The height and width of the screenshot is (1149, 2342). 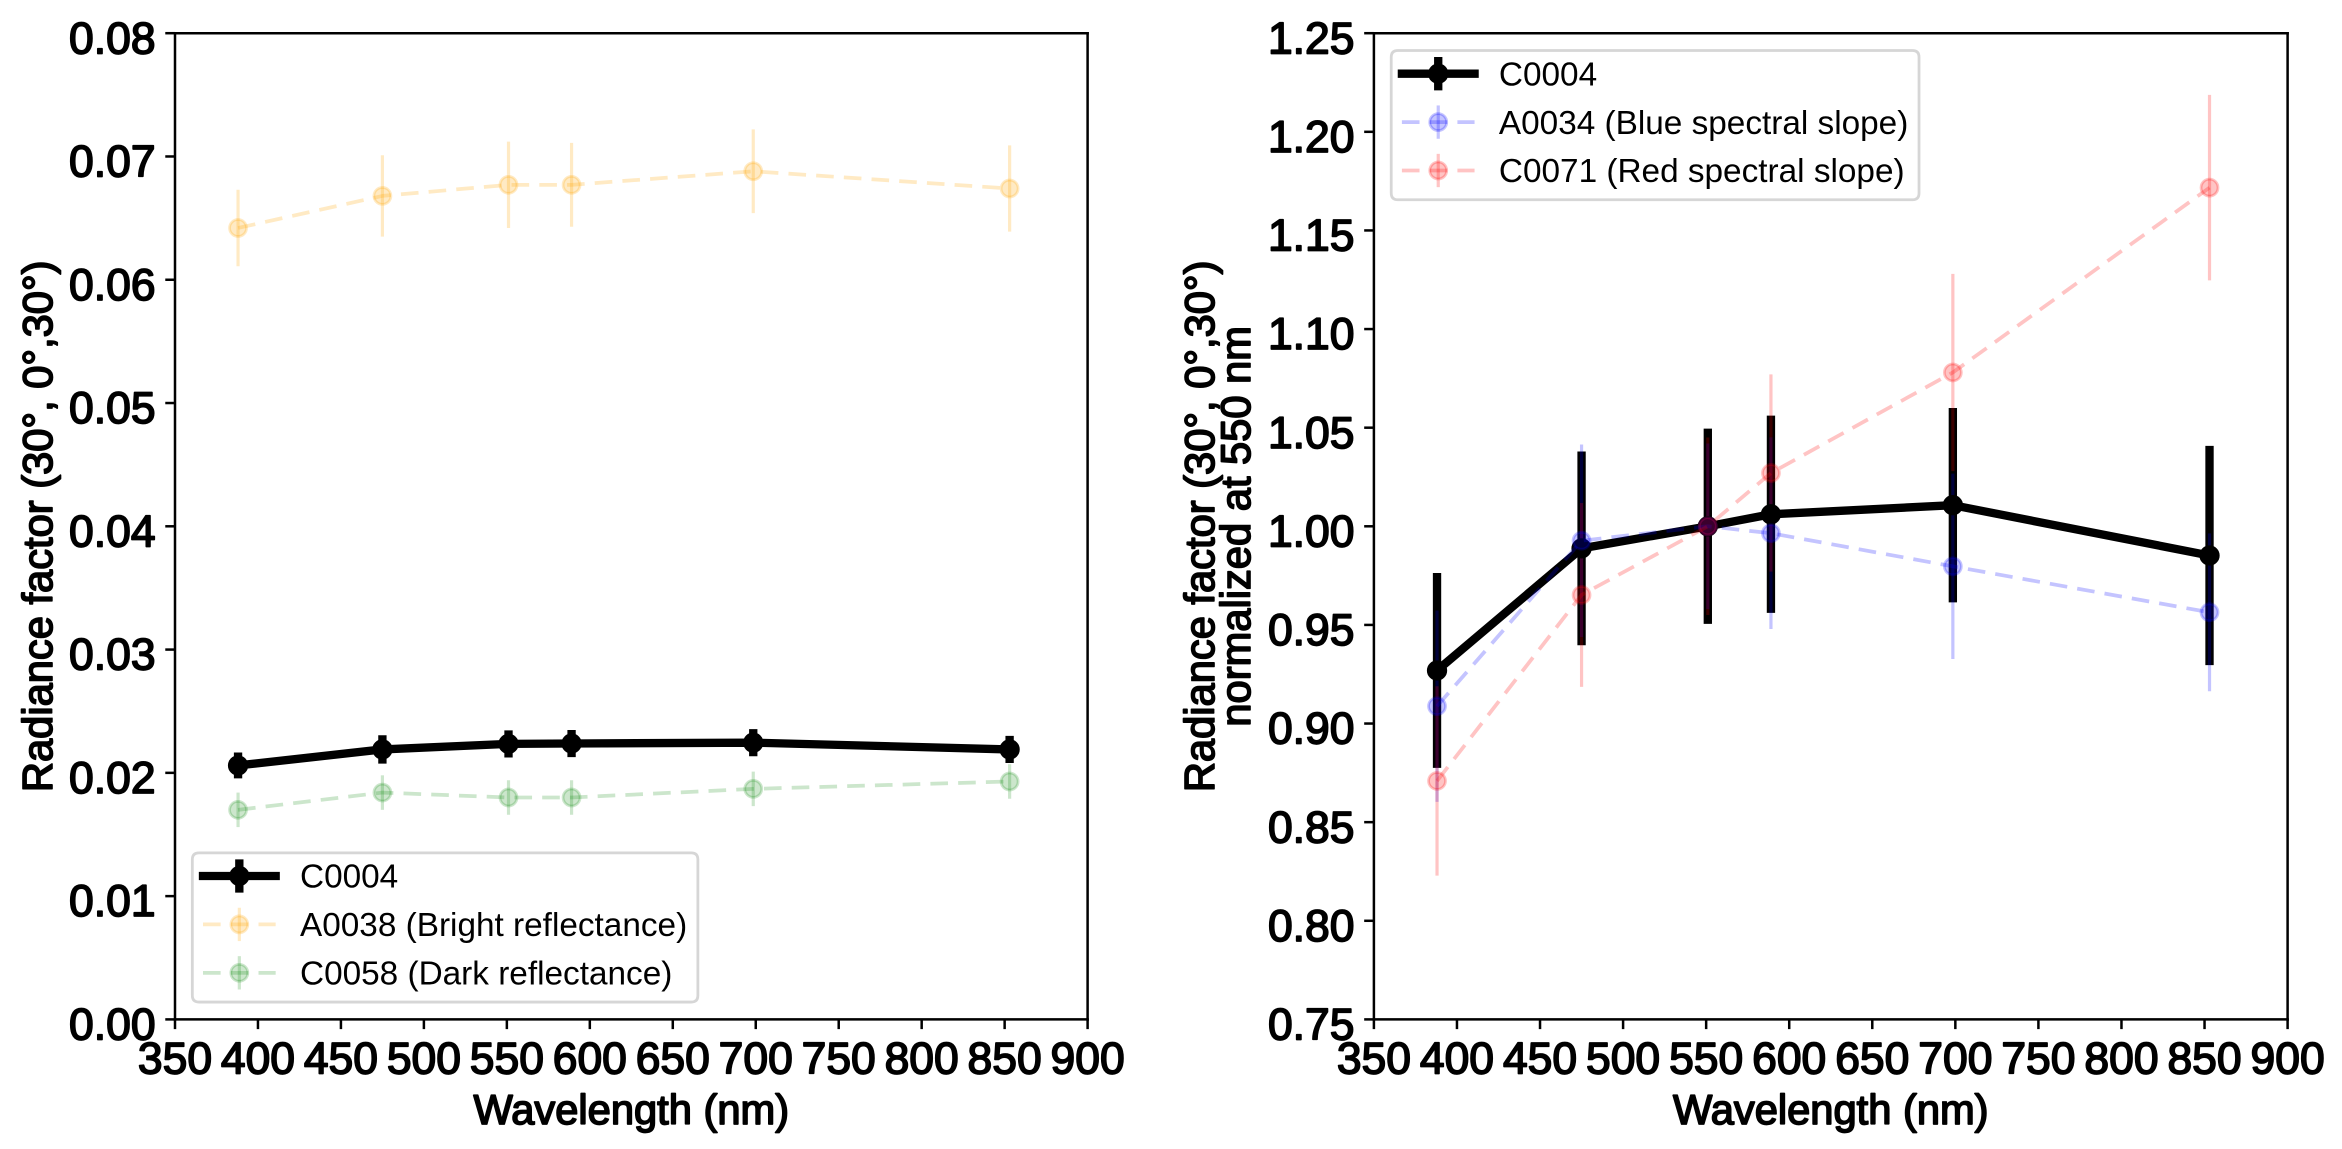 I want to click on svg-text: 1.00, so click(x=1311, y=531).